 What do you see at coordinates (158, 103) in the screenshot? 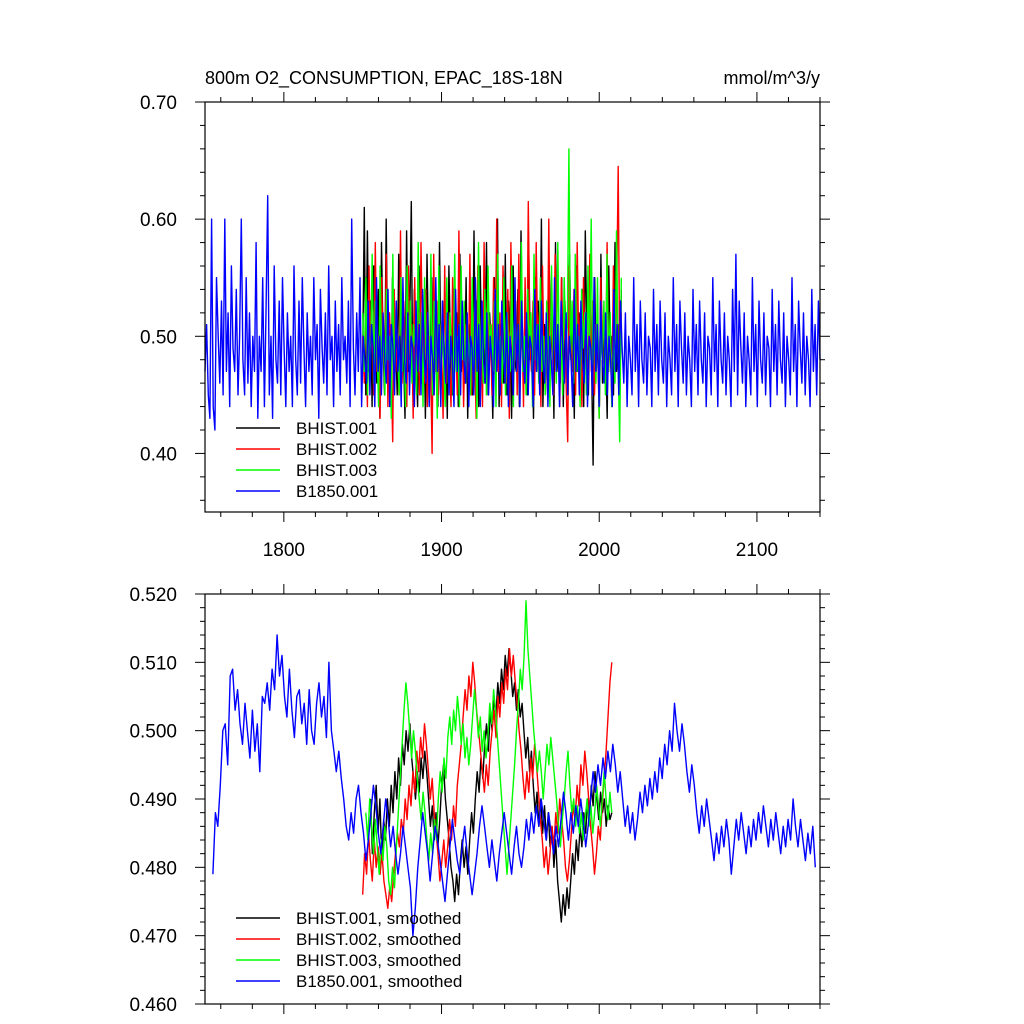
I see `y-tick-label: 0.70` at bounding box center [158, 103].